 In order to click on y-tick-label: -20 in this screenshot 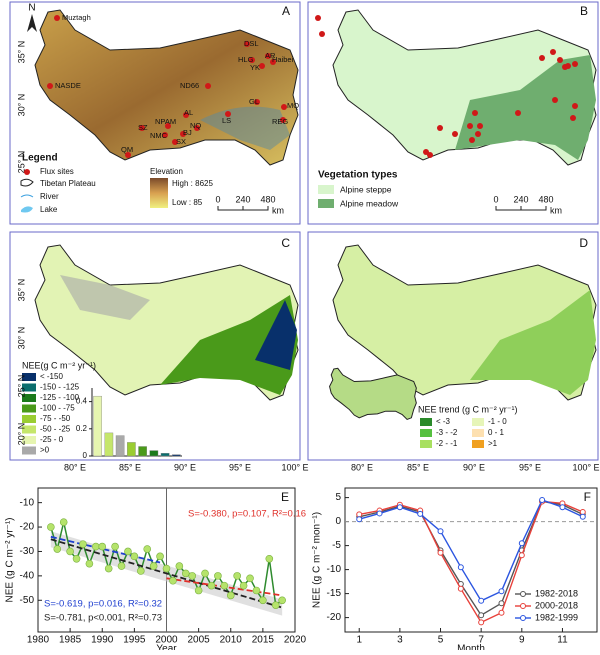, I will do `click(334, 617)`.